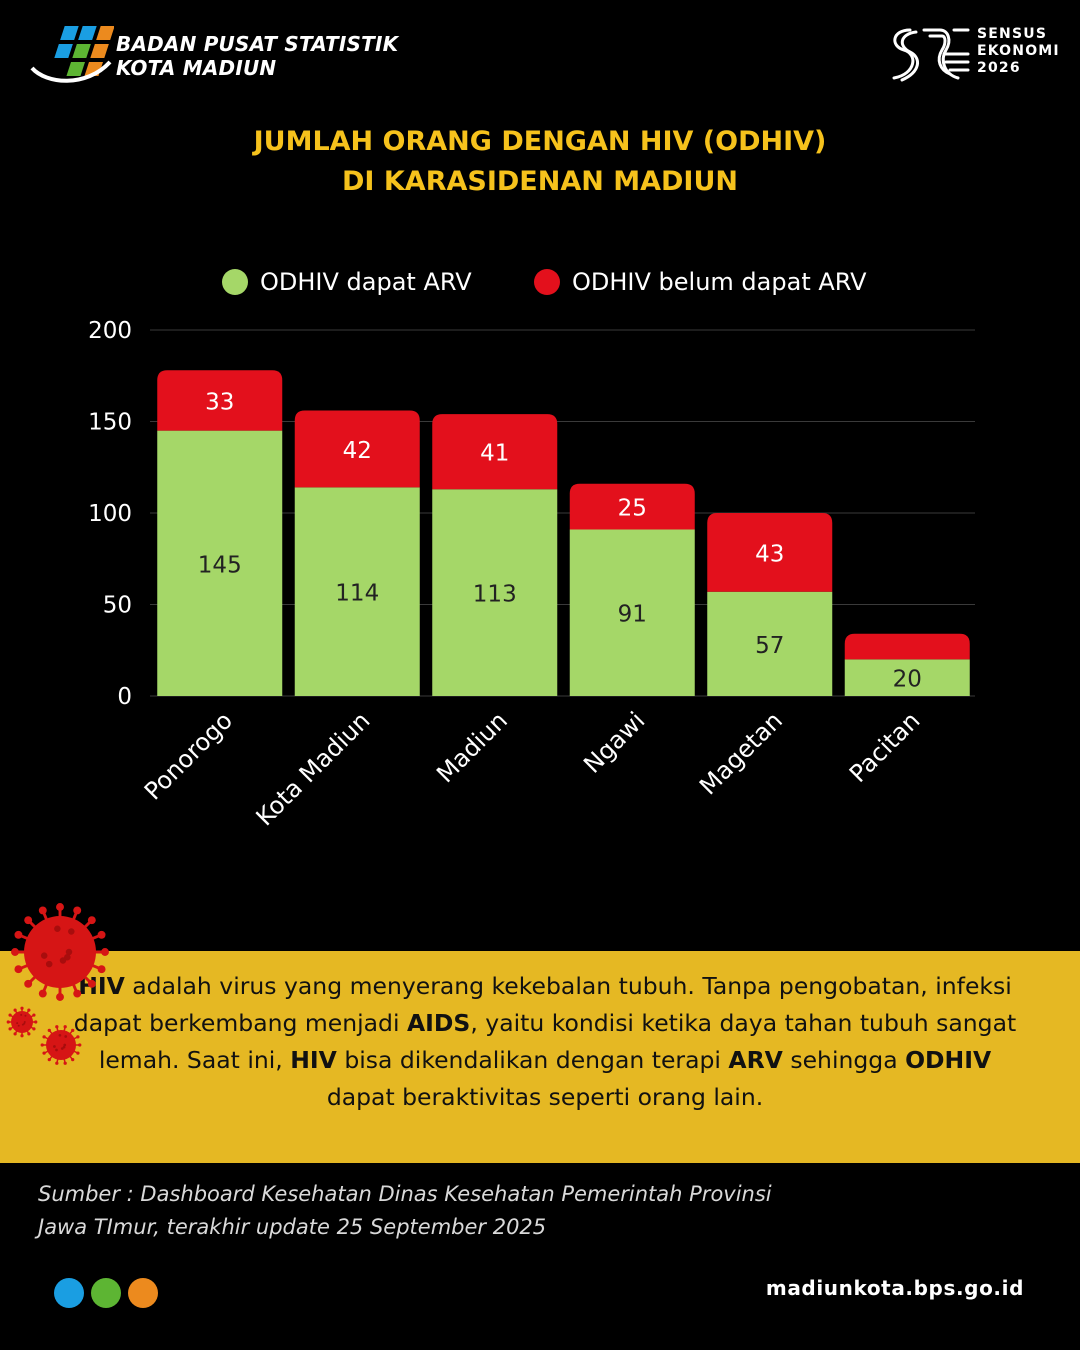  I want to click on bps-org-name: BADAN PUSAT STATISTIK KOTA MADIUN, so click(257, 56).